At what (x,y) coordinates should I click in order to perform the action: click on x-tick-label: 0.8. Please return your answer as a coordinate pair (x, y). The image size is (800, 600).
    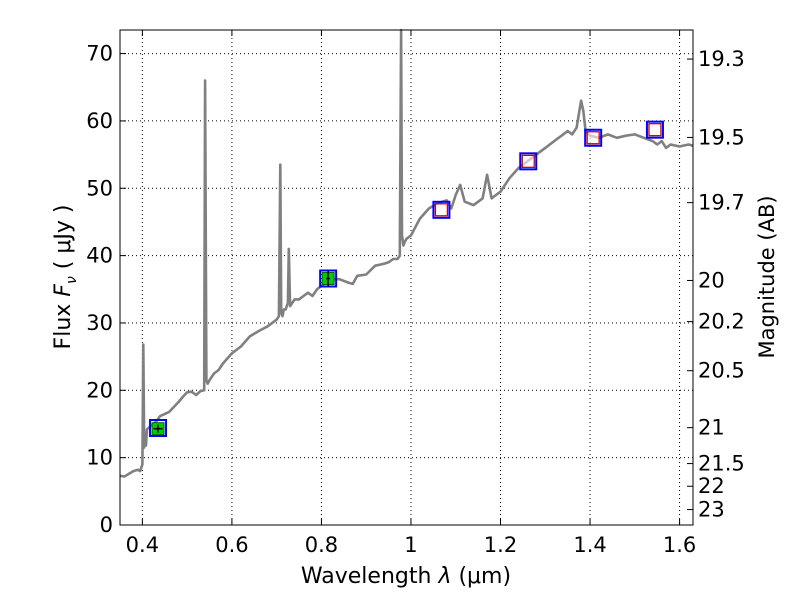
    Looking at the image, I should click on (321, 545).